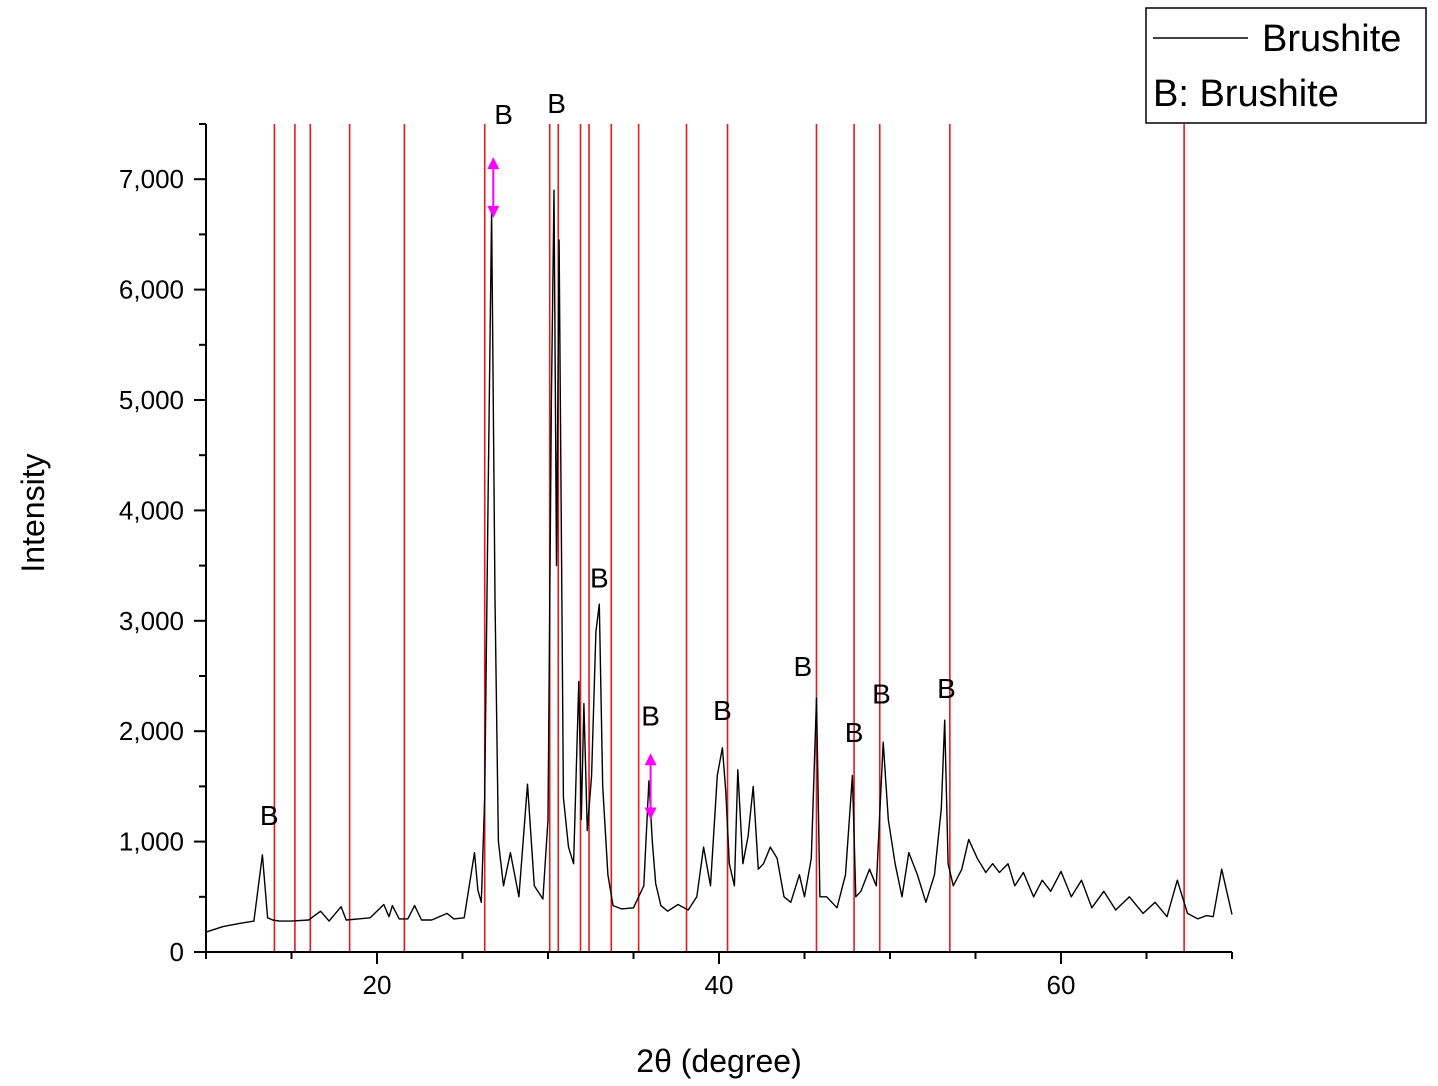 The image size is (1438, 1086). Describe the element at coordinates (719, 985) in the screenshot. I see `x-tick-label-1: 40` at that location.